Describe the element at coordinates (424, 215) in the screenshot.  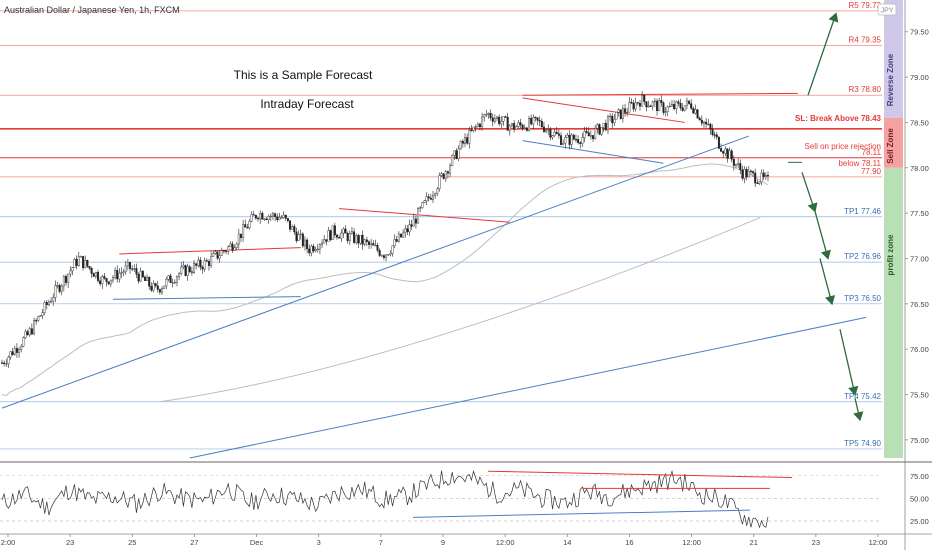
I see `resistance-line` at that location.